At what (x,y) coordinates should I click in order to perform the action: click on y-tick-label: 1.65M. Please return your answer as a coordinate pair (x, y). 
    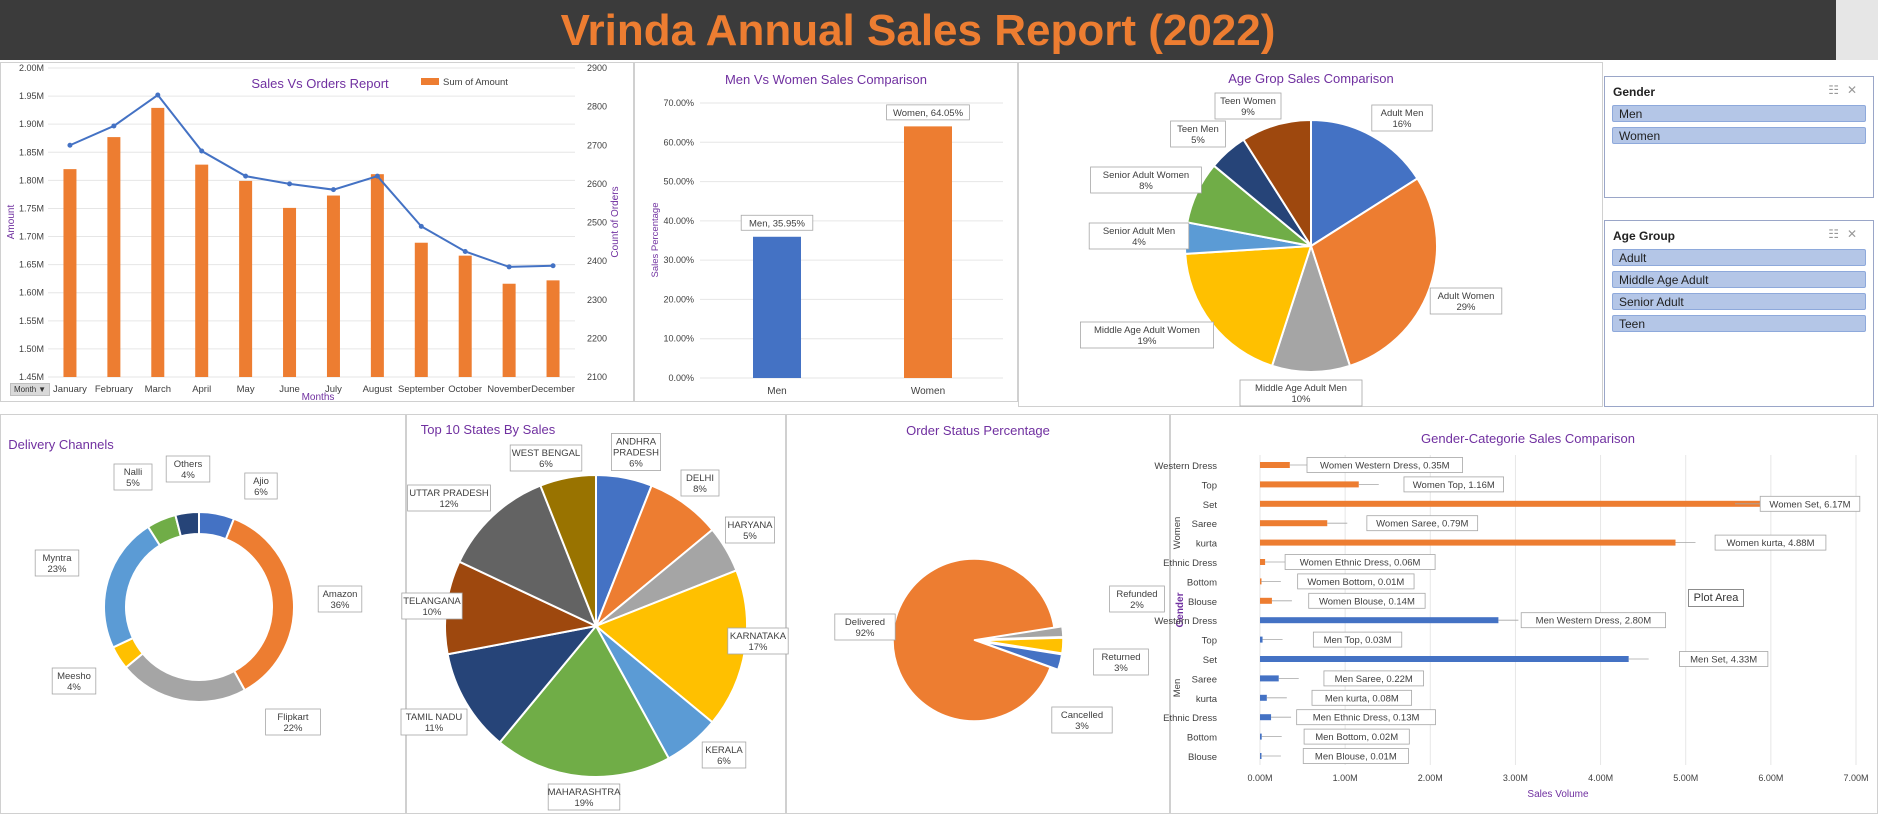
    Looking at the image, I should click on (31, 265).